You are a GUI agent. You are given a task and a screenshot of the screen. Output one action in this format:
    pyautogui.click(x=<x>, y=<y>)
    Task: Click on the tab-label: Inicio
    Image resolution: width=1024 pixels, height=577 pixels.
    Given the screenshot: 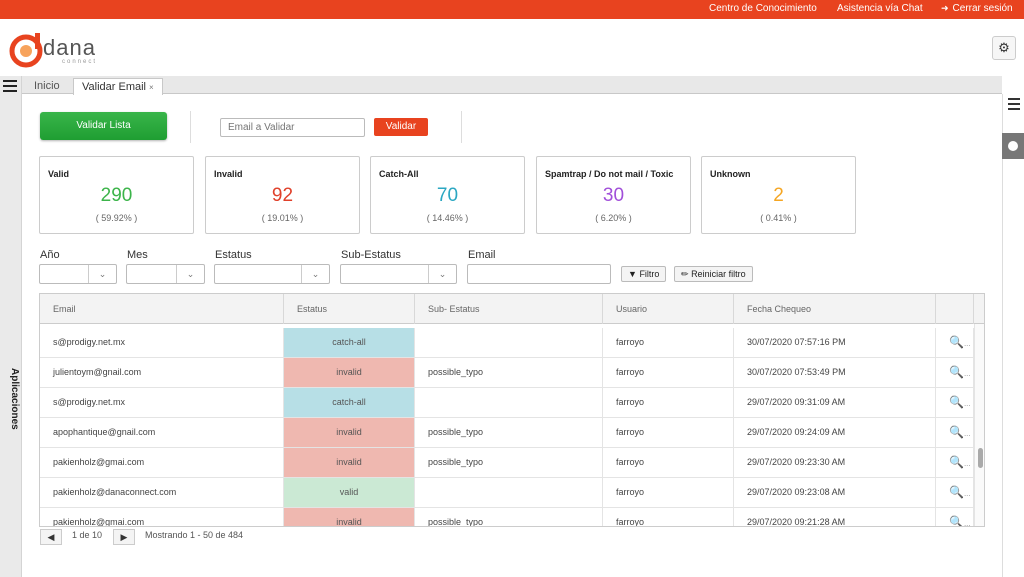 What is the action you would take?
    pyautogui.click(x=47, y=86)
    